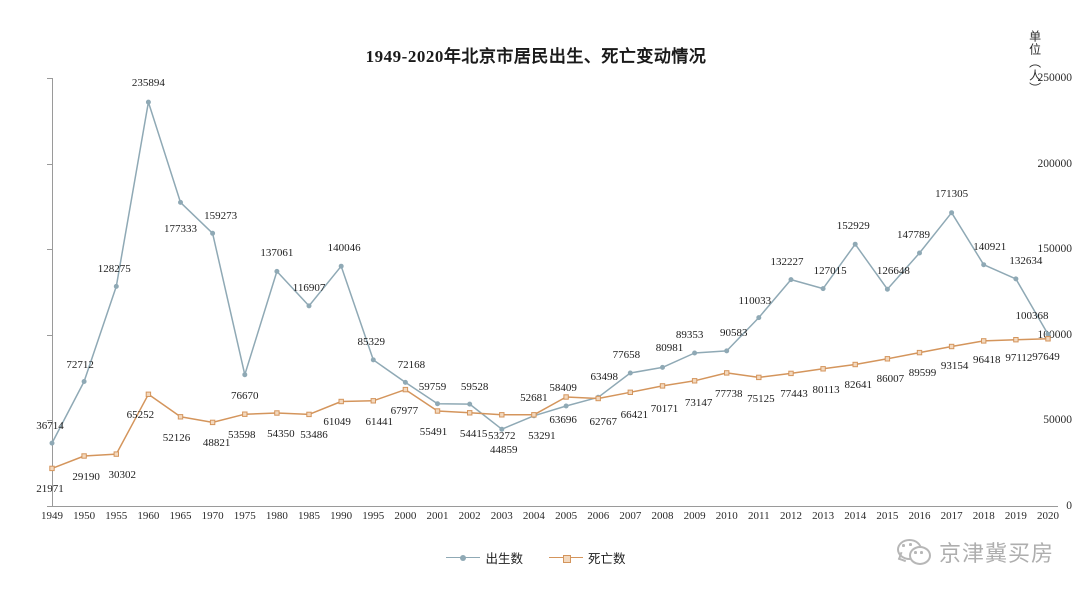 This screenshot has height=600, width=1072. What do you see at coordinates (823, 516) in the screenshot?
I see `x-tick-label-2013: 2013` at bounding box center [823, 516].